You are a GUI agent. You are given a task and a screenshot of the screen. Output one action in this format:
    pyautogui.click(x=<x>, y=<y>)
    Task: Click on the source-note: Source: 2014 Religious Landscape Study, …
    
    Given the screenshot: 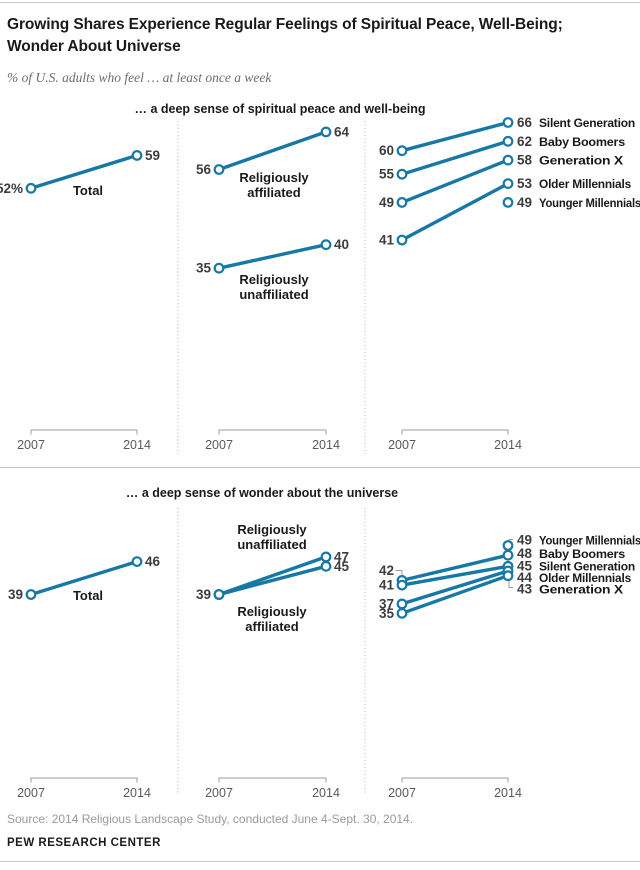 What is the action you would take?
    pyautogui.click(x=210, y=819)
    